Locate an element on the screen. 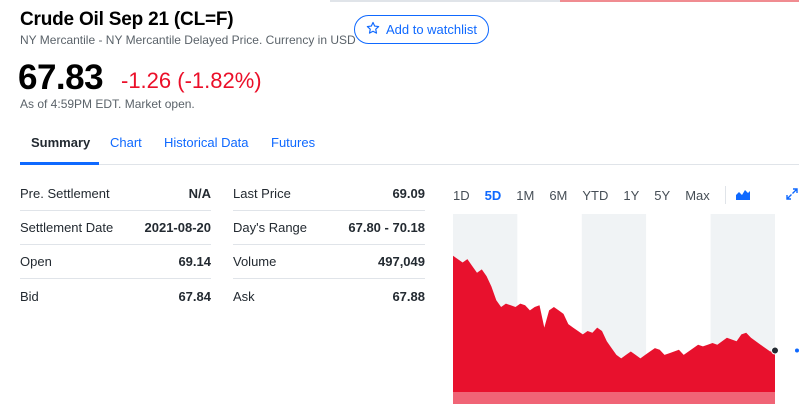 The height and width of the screenshot is (404, 799). current-price: 67.83 is located at coordinates (61, 77).